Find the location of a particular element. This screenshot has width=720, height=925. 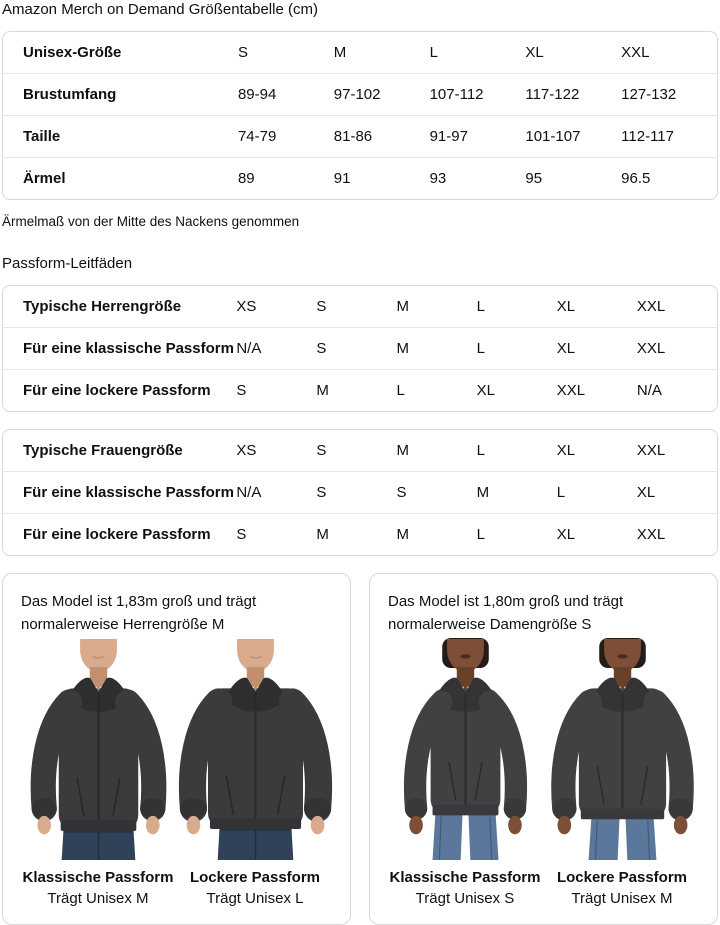

size-cell: 117-122 is located at coordinates (573, 94).